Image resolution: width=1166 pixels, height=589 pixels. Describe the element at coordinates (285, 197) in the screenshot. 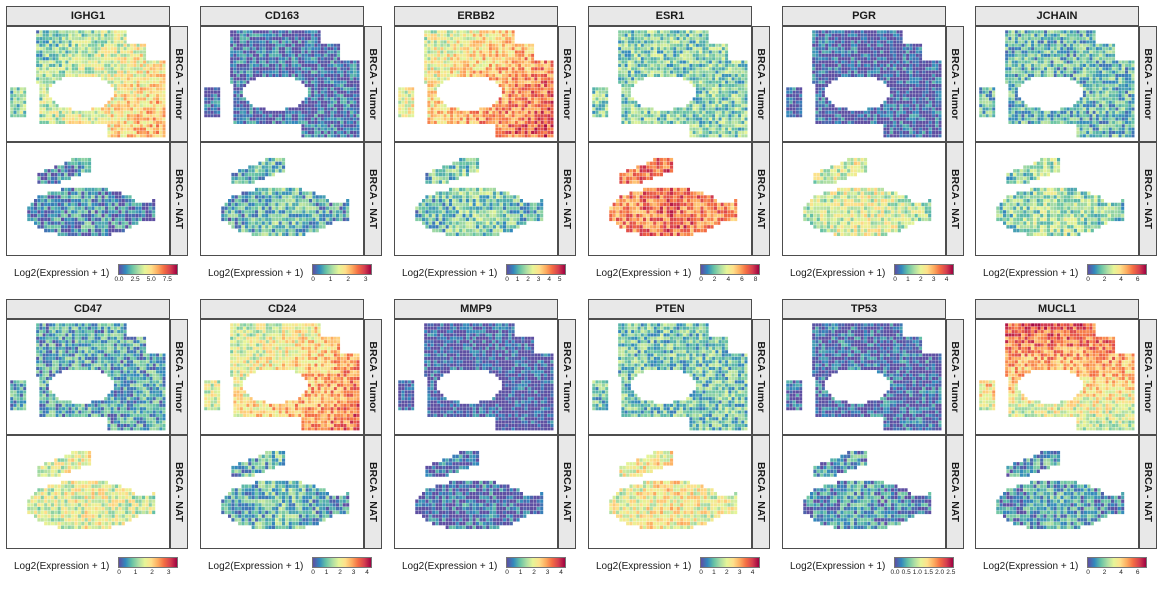

I see `spatial-heatmap` at that location.